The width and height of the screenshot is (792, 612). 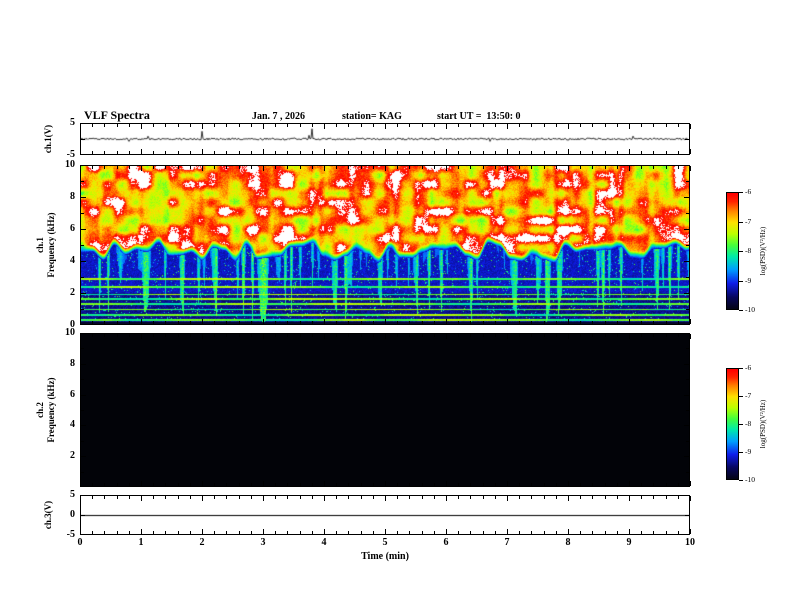 I want to click on ch1-spec-ylabel-channel: ch.1, so click(x=40, y=245).